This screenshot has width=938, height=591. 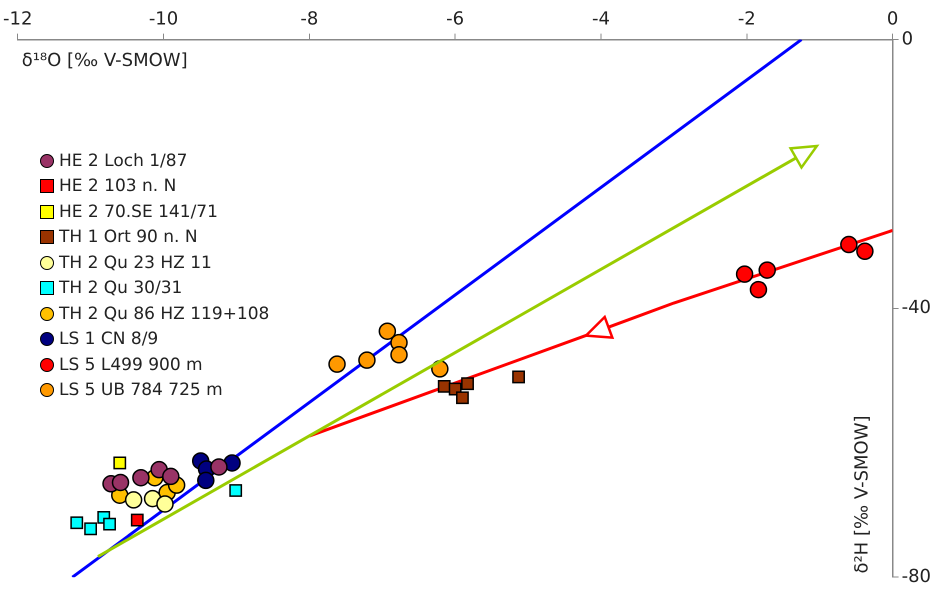 I want to click on x-tick-label: -12, so click(x=17, y=19).